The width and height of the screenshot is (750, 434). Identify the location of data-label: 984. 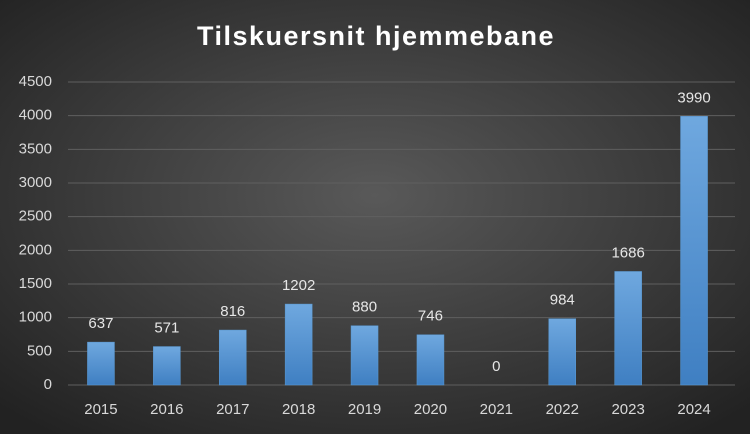
(562, 300).